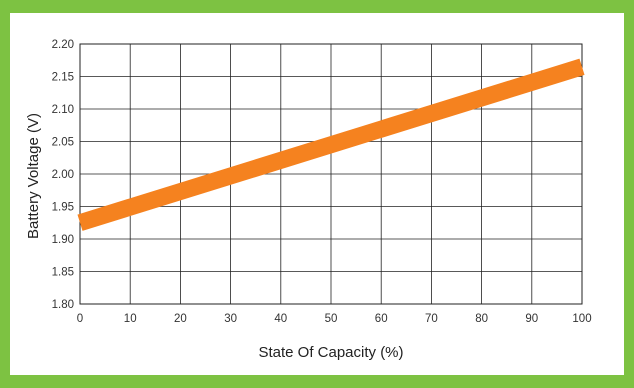 The width and height of the screenshot is (634, 388). What do you see at coordinates (63, 305) in the screenshot?
I see `y-tick-label: 1.80` at bounding box center [63, 305].